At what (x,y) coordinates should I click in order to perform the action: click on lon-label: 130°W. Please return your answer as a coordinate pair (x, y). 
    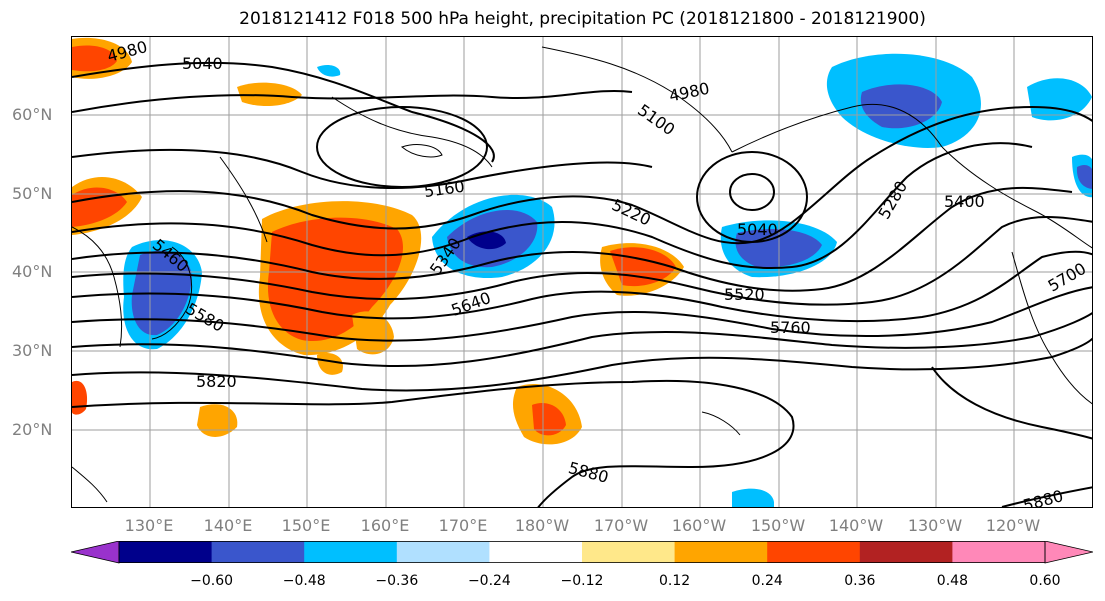
    Looking at the image, I should click on (935, 525).